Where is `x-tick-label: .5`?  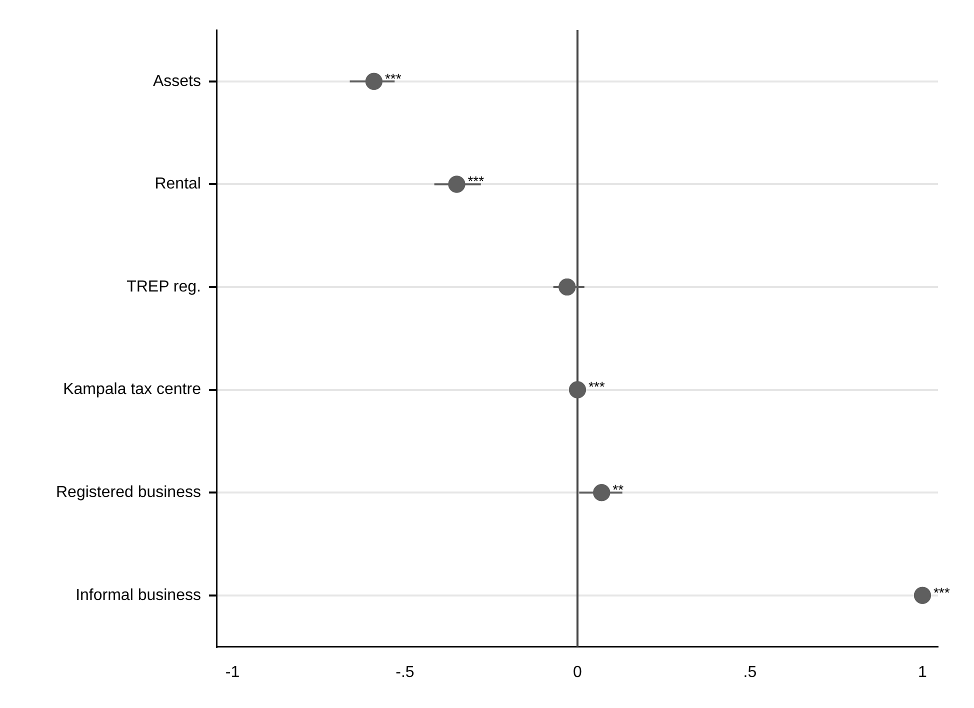
x-tick-label: .5 is located at coordinates (750, 672).